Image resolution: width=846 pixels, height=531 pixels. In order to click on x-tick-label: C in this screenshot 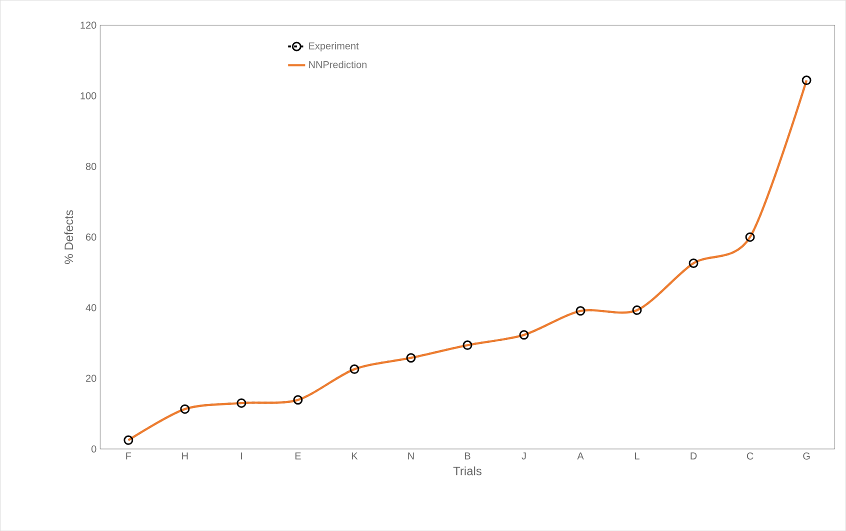, I will do `click(750, 456)`.